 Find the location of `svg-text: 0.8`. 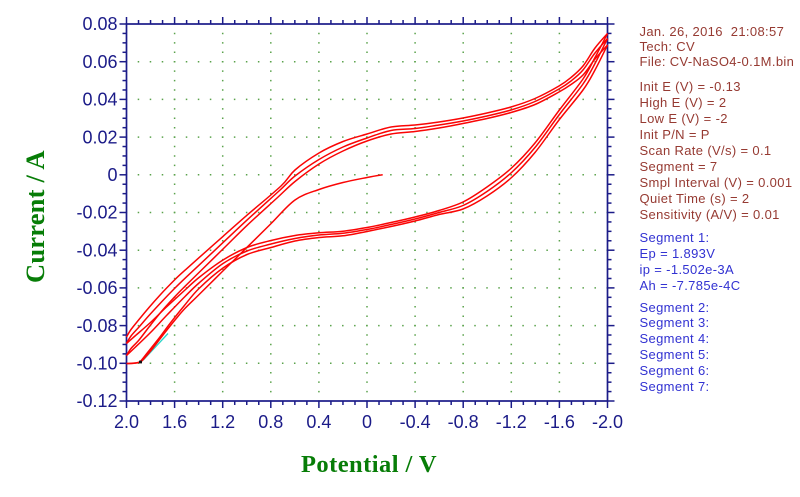

svg-text: 0.8 is located at coordinates (270, 422).